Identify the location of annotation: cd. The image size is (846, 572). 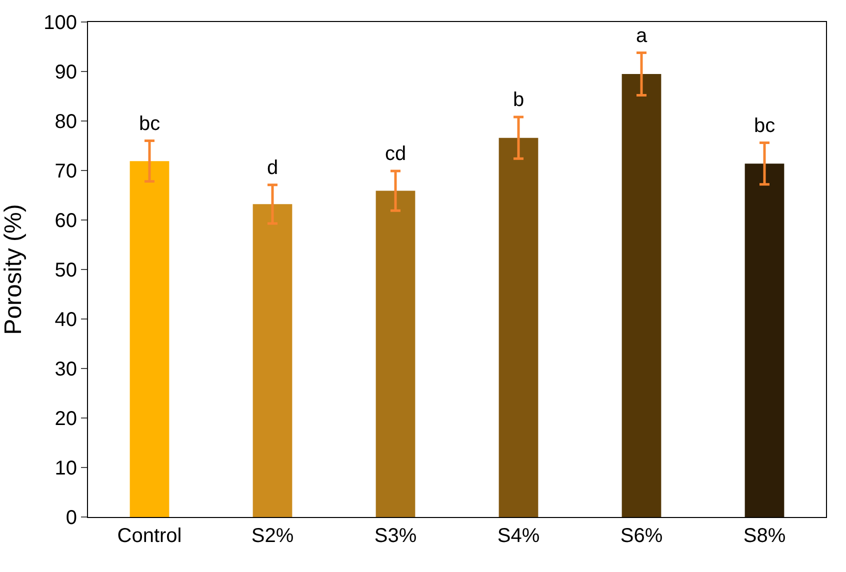
(395, 154).